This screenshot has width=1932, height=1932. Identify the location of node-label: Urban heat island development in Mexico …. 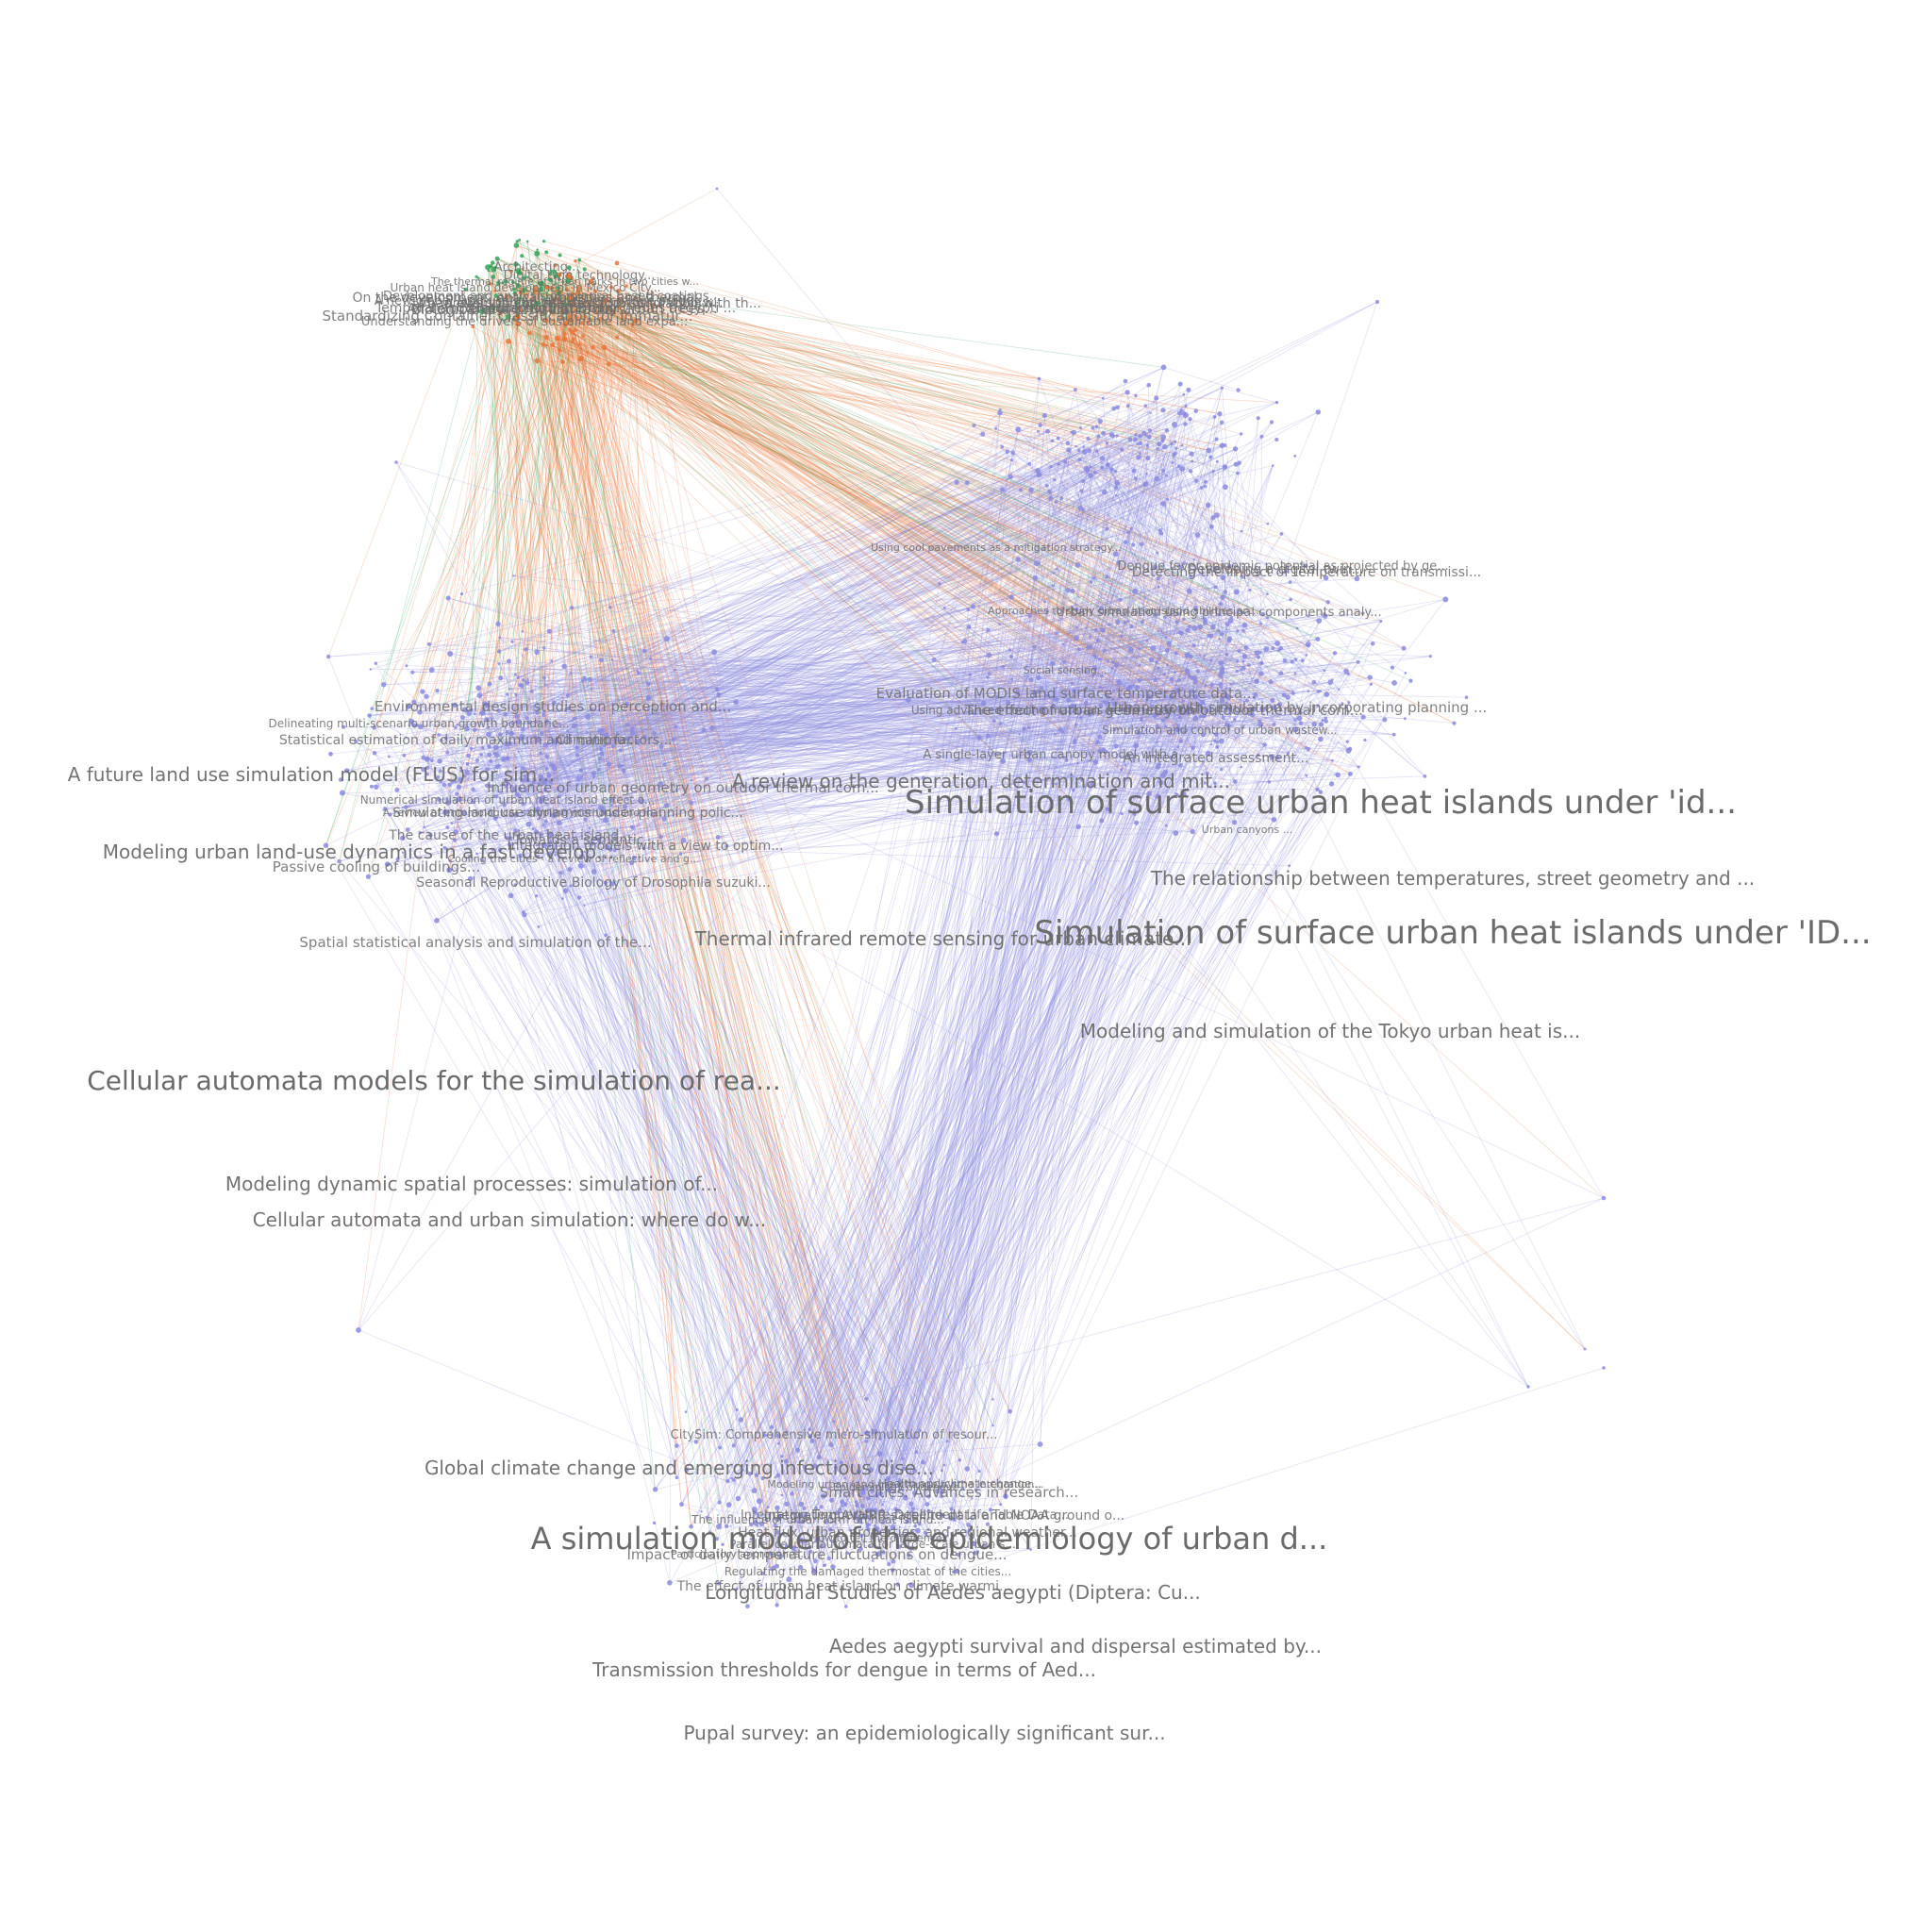
(526, 287).